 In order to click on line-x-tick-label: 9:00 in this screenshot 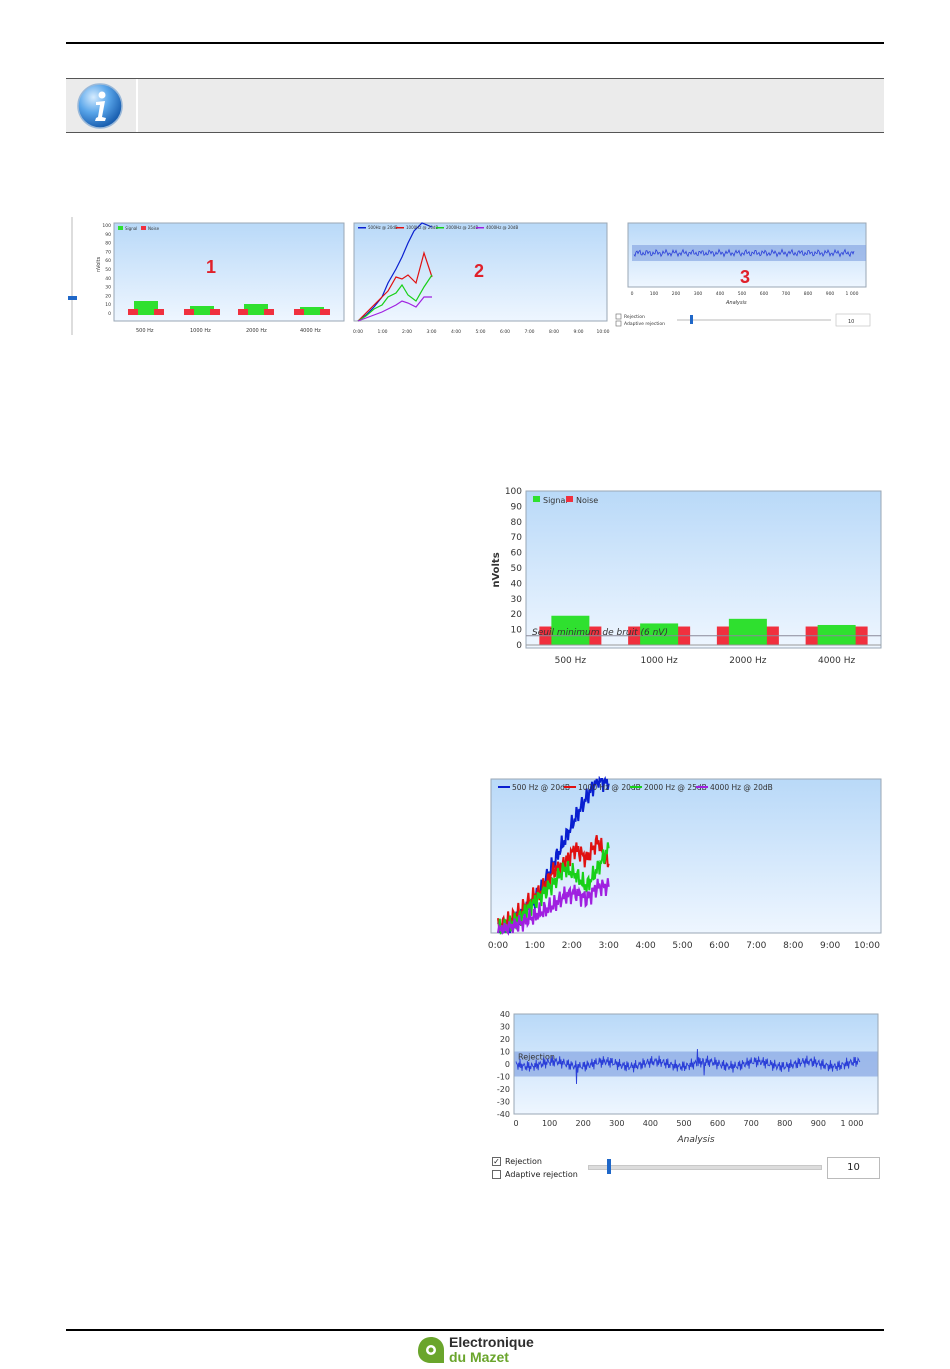, I will do `click(830, 946)`.